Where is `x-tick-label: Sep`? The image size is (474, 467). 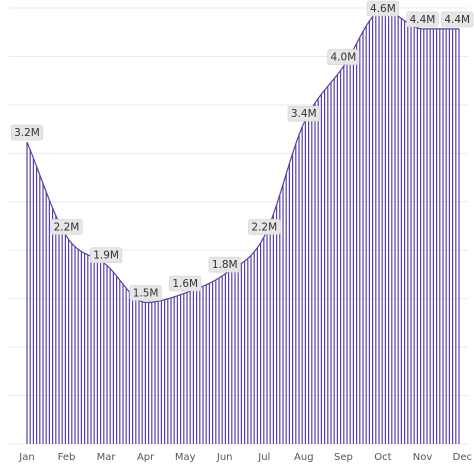 x-tick-label: Sep is located at coordinates (343, 457).